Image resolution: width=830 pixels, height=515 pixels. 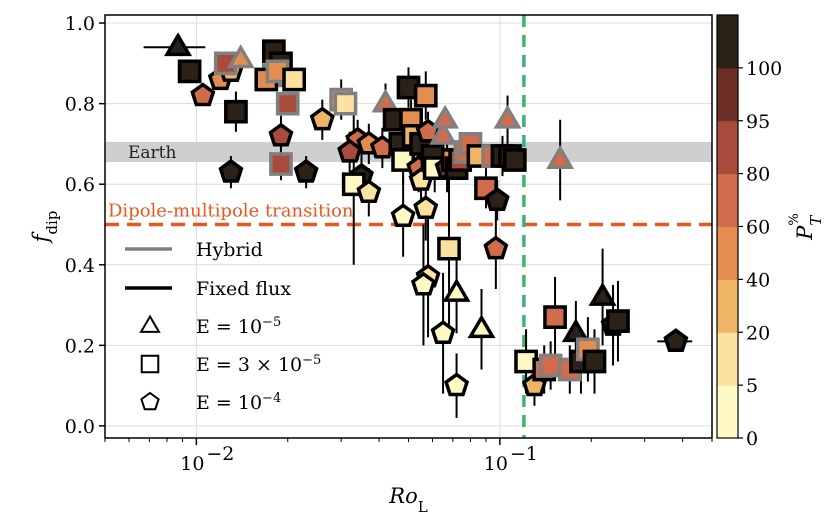 What do you see at coordinates (243, 289) in the screenshot?
I see `legend-label: Fixed flux` at bounding box center [243, 289].